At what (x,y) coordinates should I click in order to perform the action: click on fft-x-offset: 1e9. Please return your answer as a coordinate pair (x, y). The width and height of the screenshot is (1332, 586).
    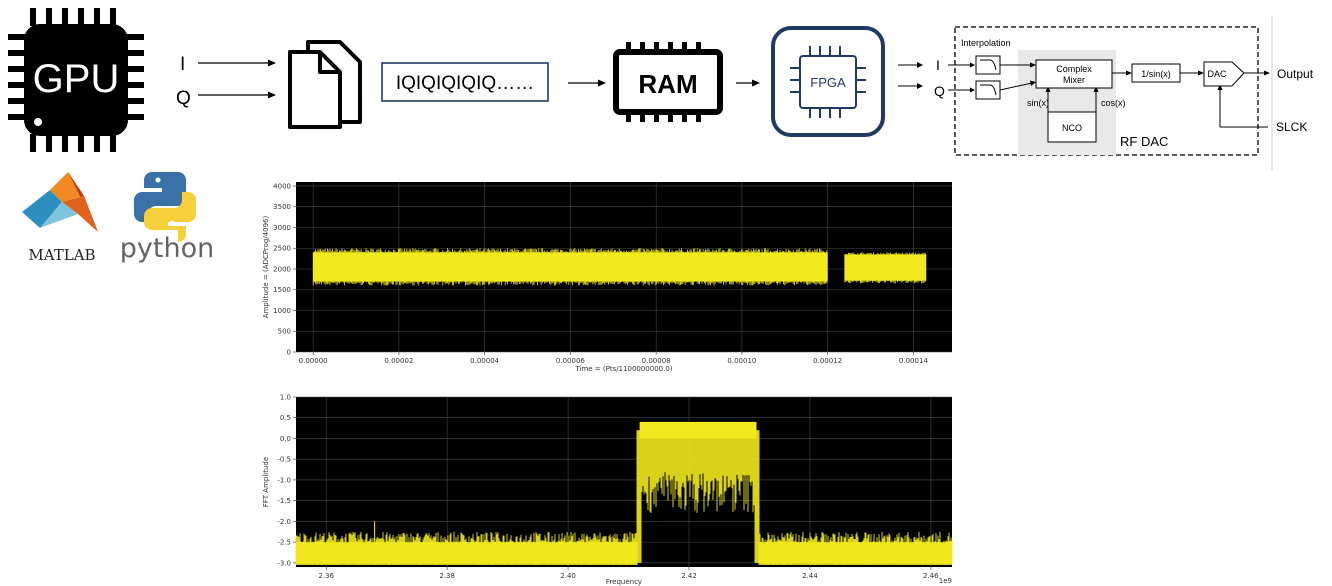
    Looking at the image, I should click on (945, 581).